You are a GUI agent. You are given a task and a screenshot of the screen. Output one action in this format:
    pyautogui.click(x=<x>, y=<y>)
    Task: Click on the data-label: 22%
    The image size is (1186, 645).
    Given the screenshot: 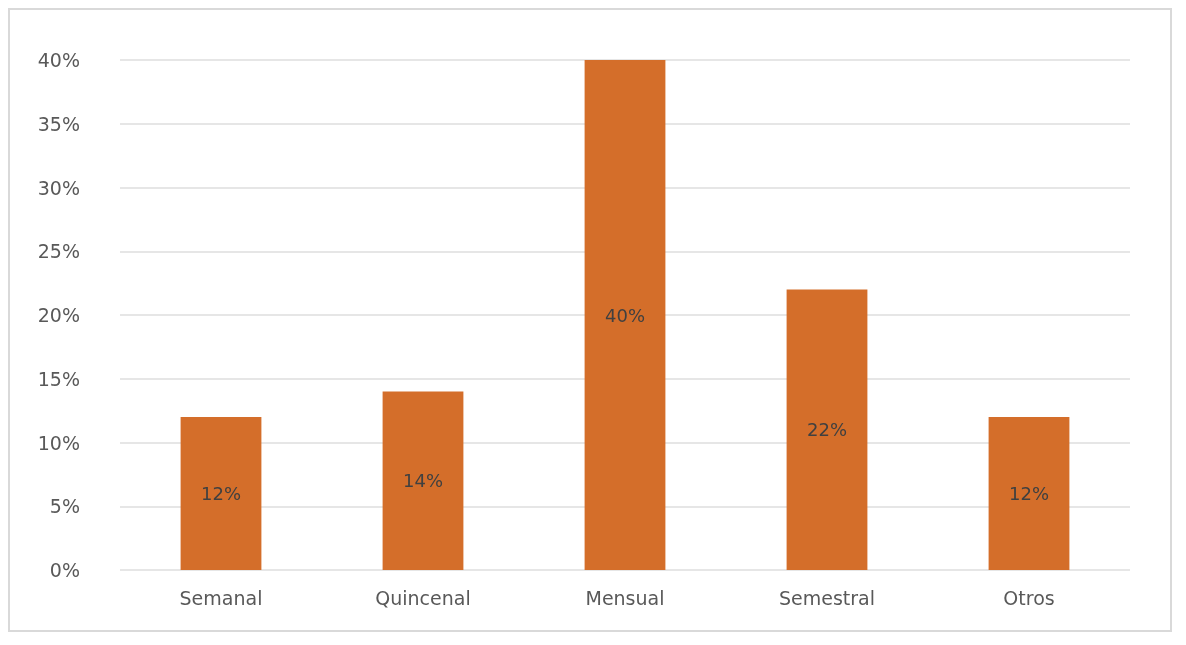 What is the action you would take?
    pyautogui.click(x=827, y=430)
    